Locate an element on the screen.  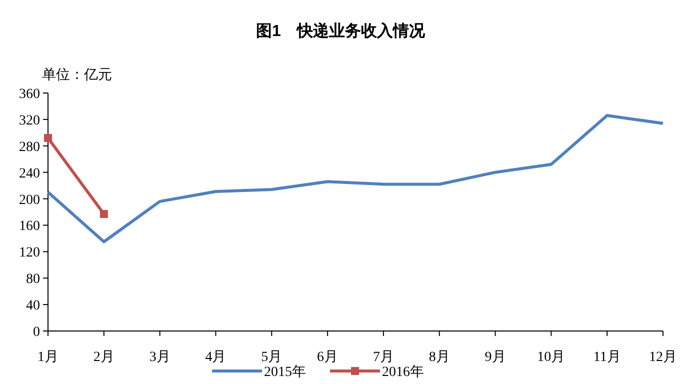
y-axis-title: 单位：亿元 is located at coordinates (77, 74).